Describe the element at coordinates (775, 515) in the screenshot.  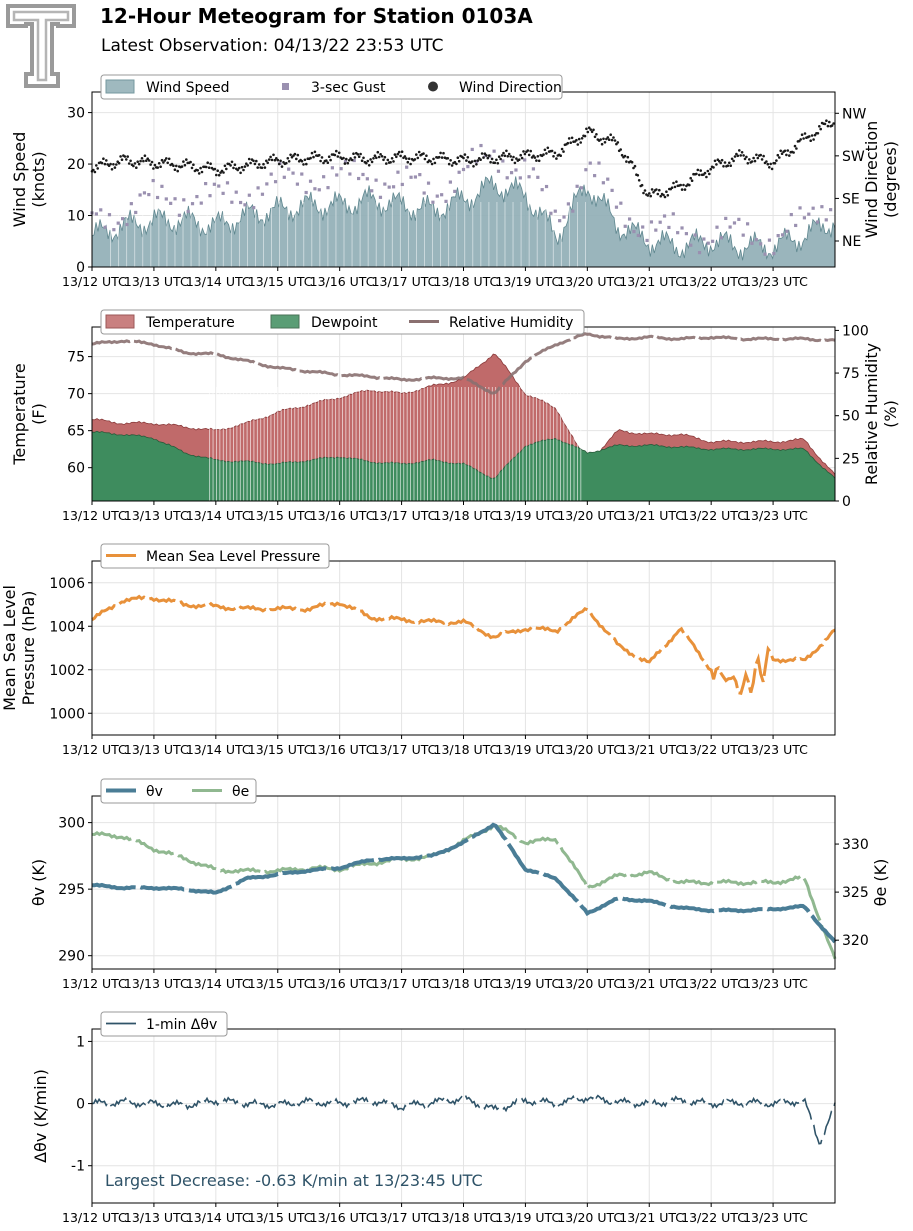
I see `x-tick-label: 13/23 UTC` at that location.